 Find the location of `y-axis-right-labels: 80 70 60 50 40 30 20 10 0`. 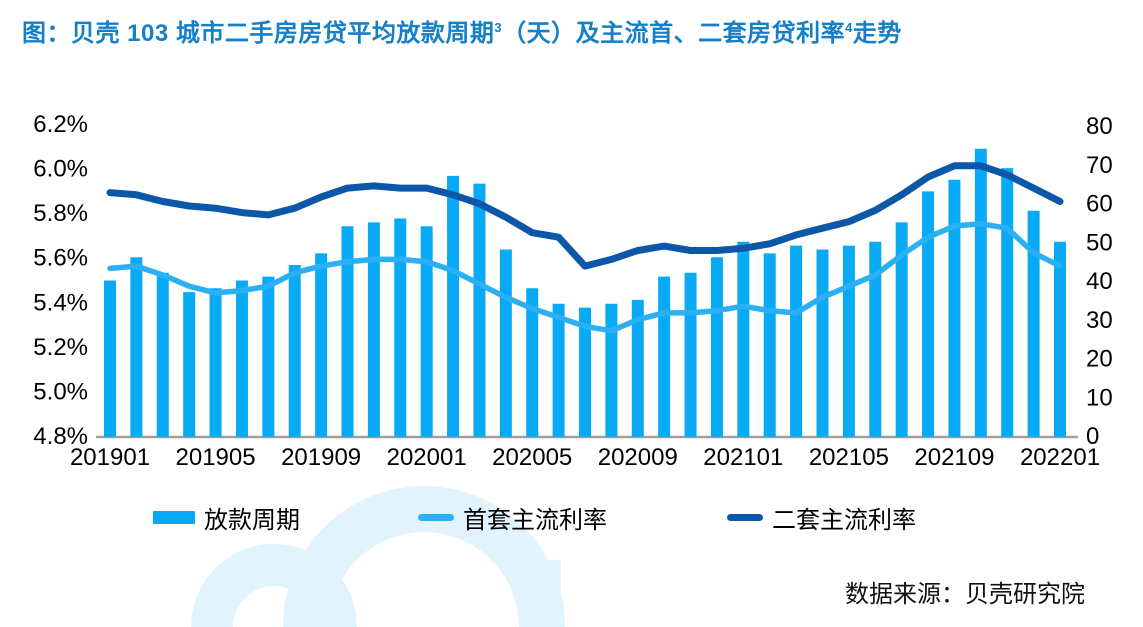

y-axis-right-labels: 80 70 60 50 40 30 20 10 0 is located at coordinates (1099, 281).